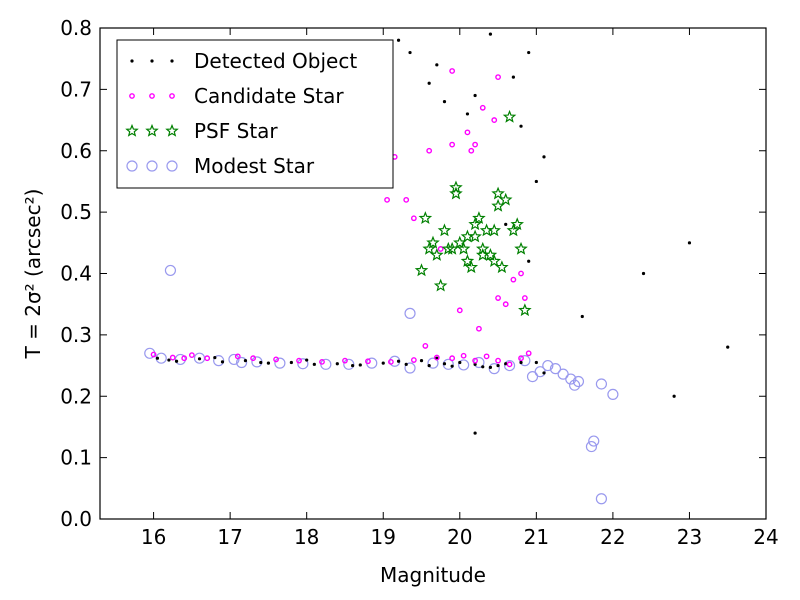  What do you see at coordinates (306, 537) in the screenshot?
I see `x-tick-label: 18` at bounding box center [306, 537].